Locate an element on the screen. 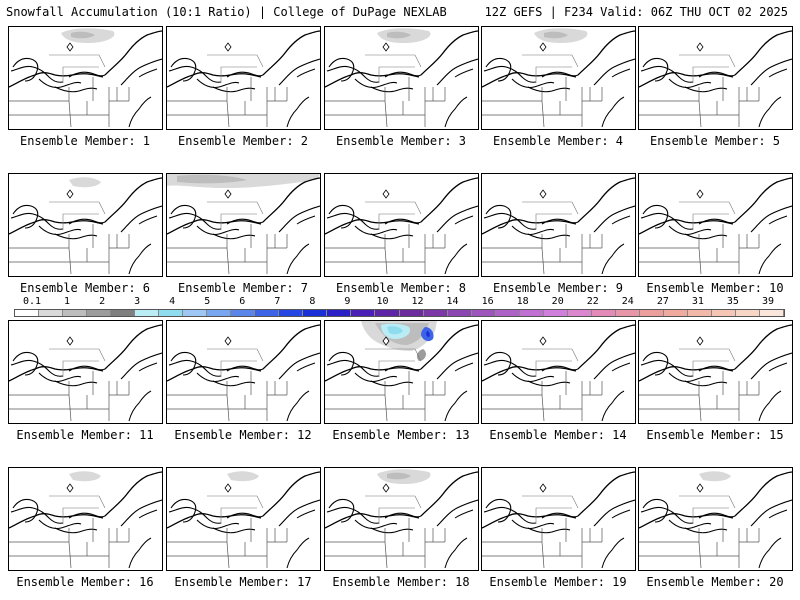  colorbar-tick-label: 5 is located at coordinates (207, 301).